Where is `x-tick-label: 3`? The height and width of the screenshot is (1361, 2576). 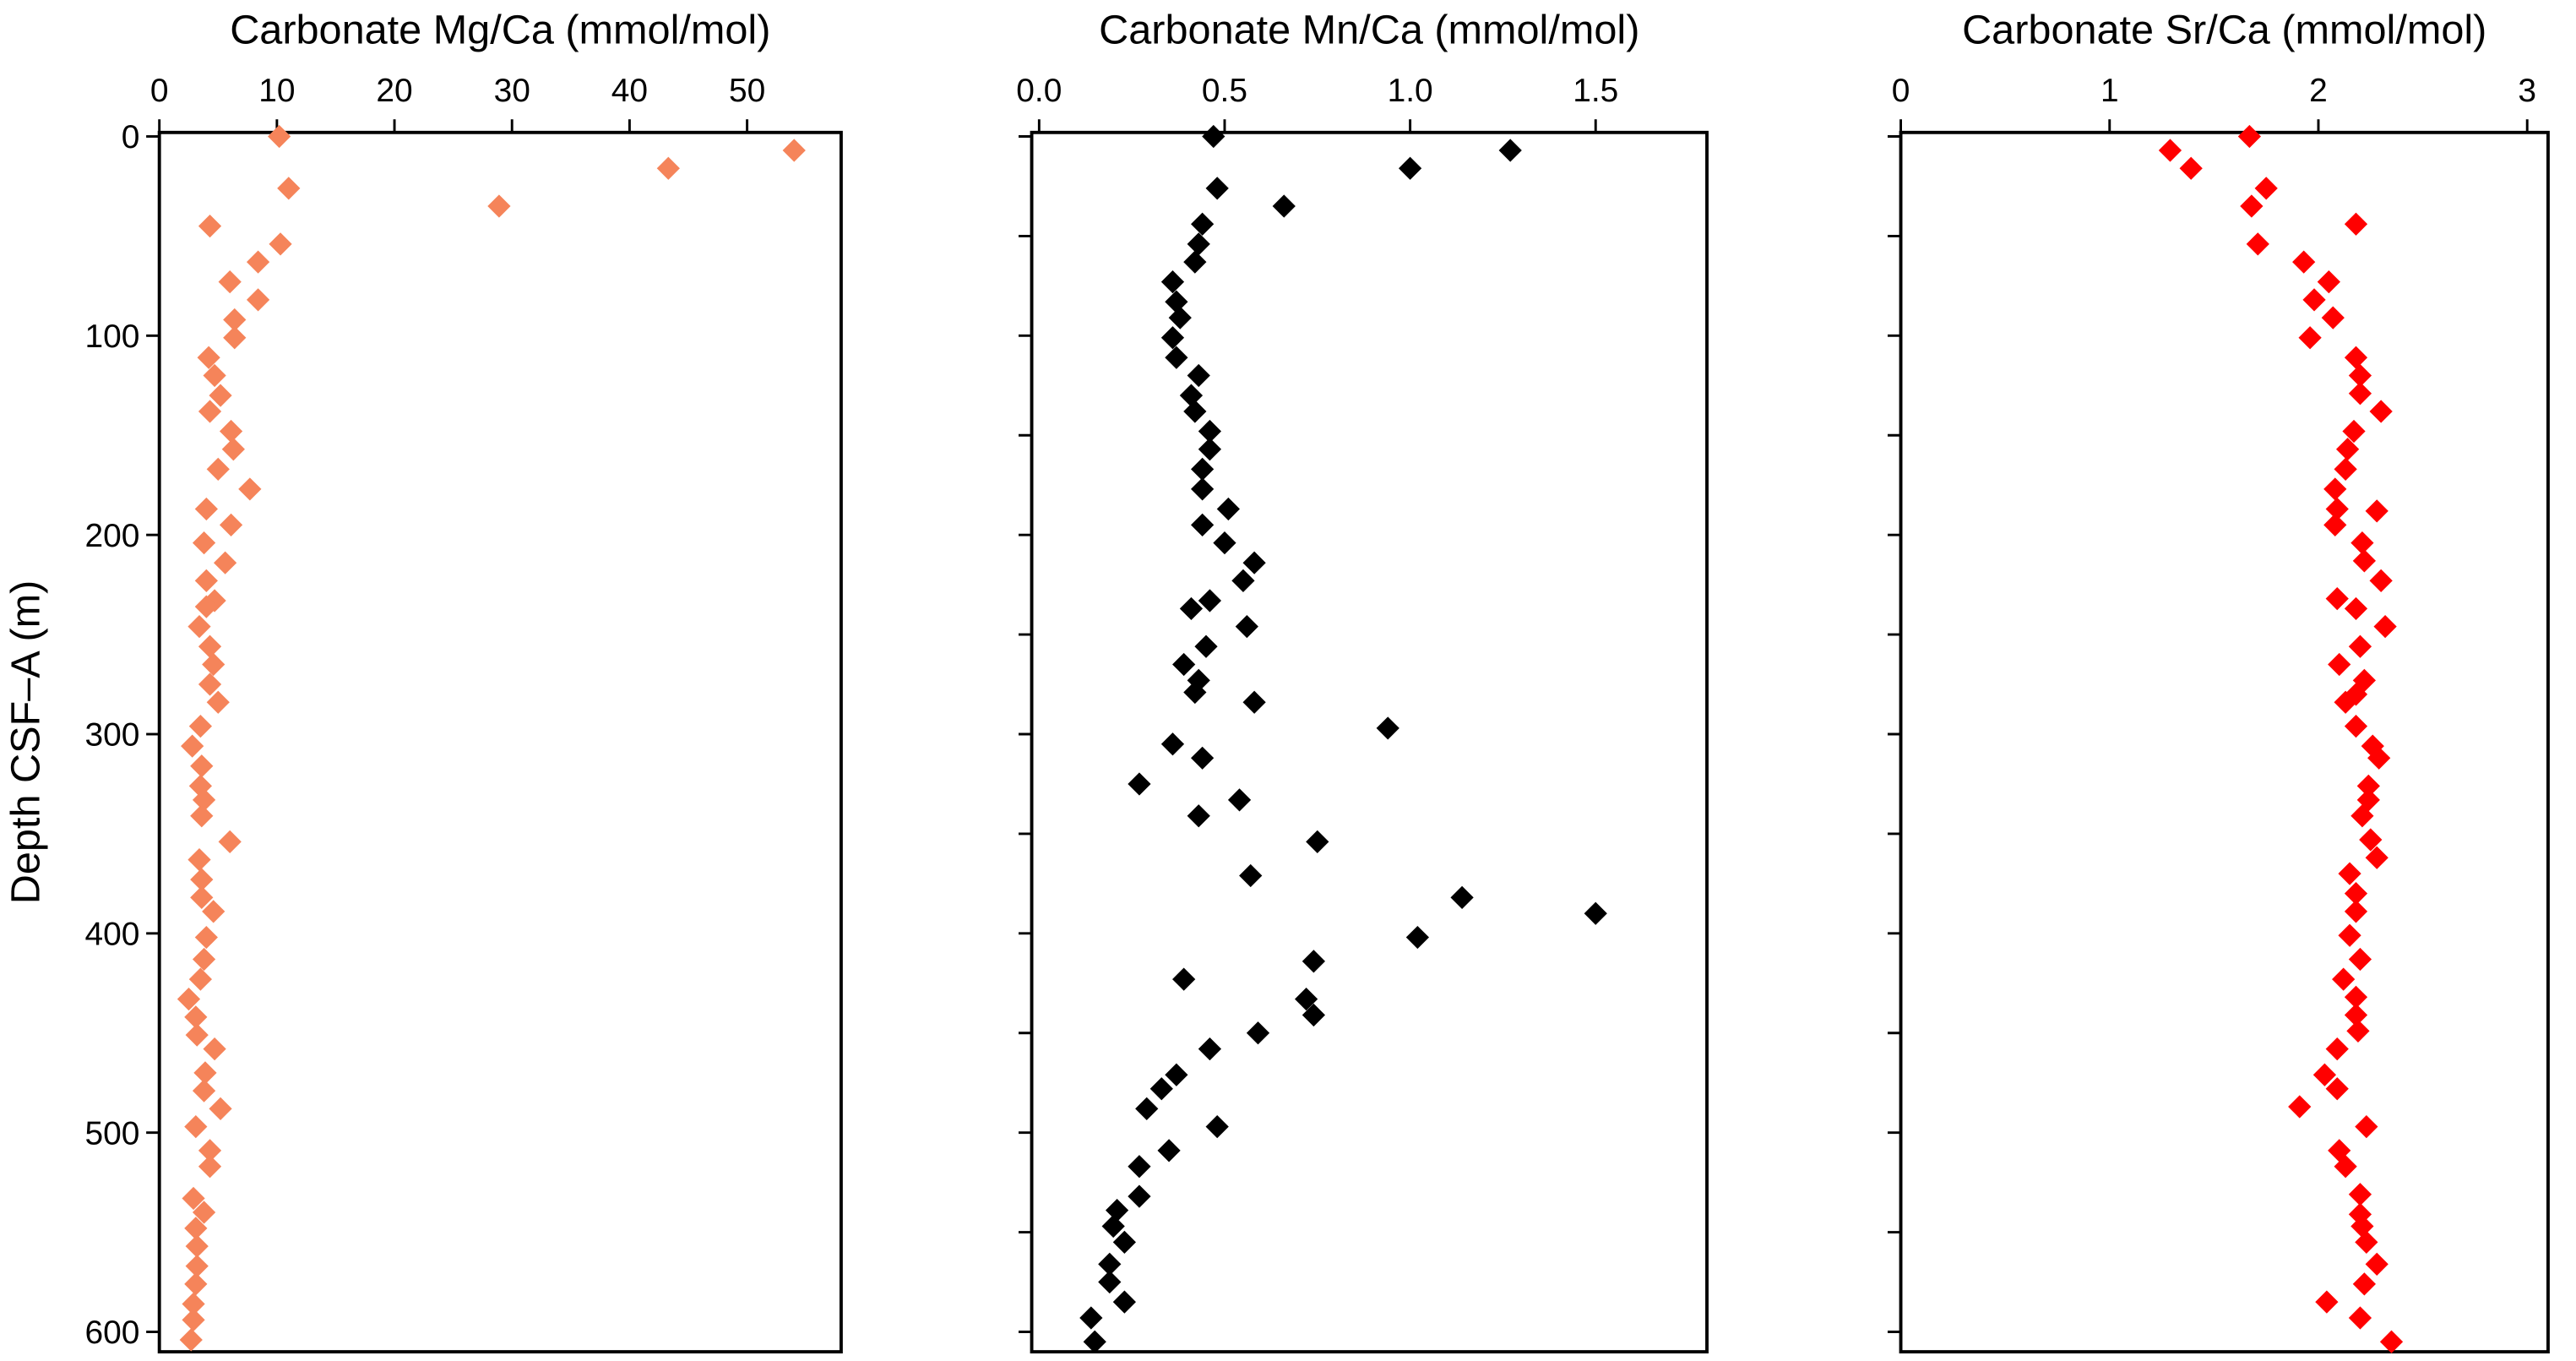 x-tick-label: 3 is located at coordinates (2527, 91).